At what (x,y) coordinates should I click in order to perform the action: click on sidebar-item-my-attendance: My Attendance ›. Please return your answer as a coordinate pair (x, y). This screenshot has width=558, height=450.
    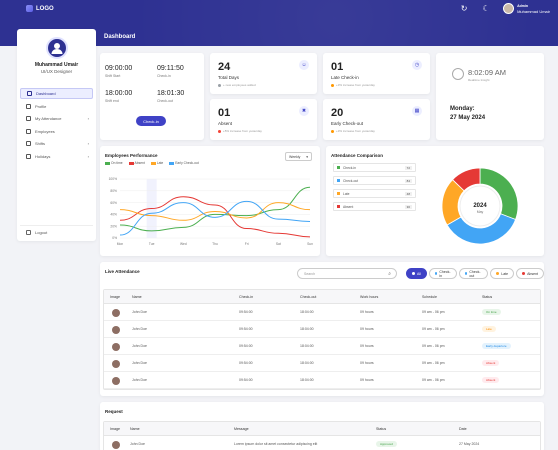
    Looking at the image, I should click on (56, 118).